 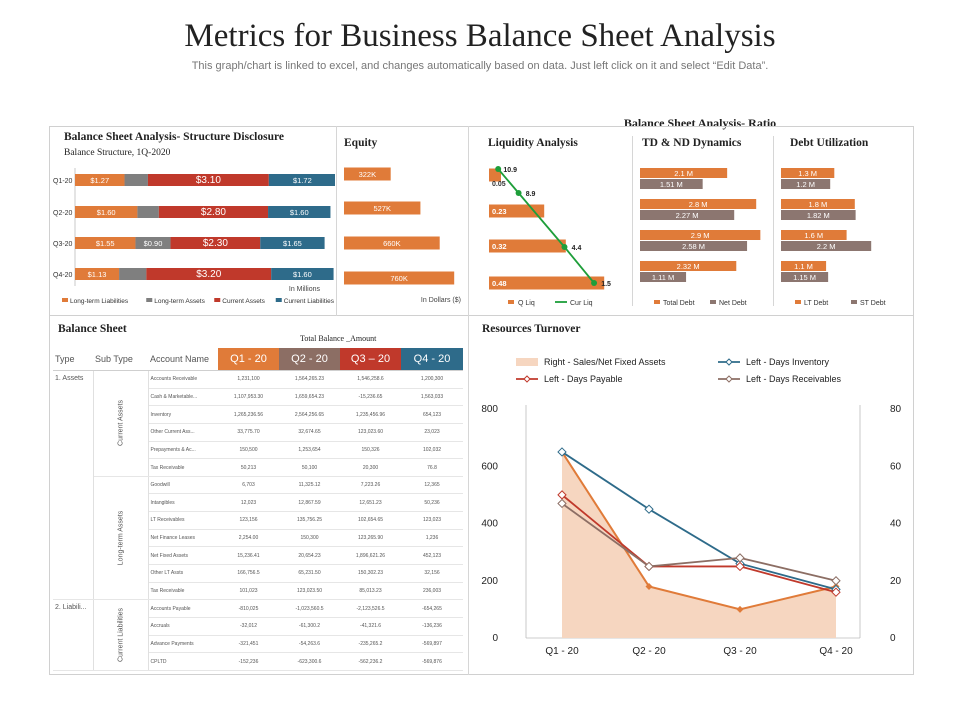 I want to click on table-account-cell: Other LT Assts, so click(x=183, y=573).